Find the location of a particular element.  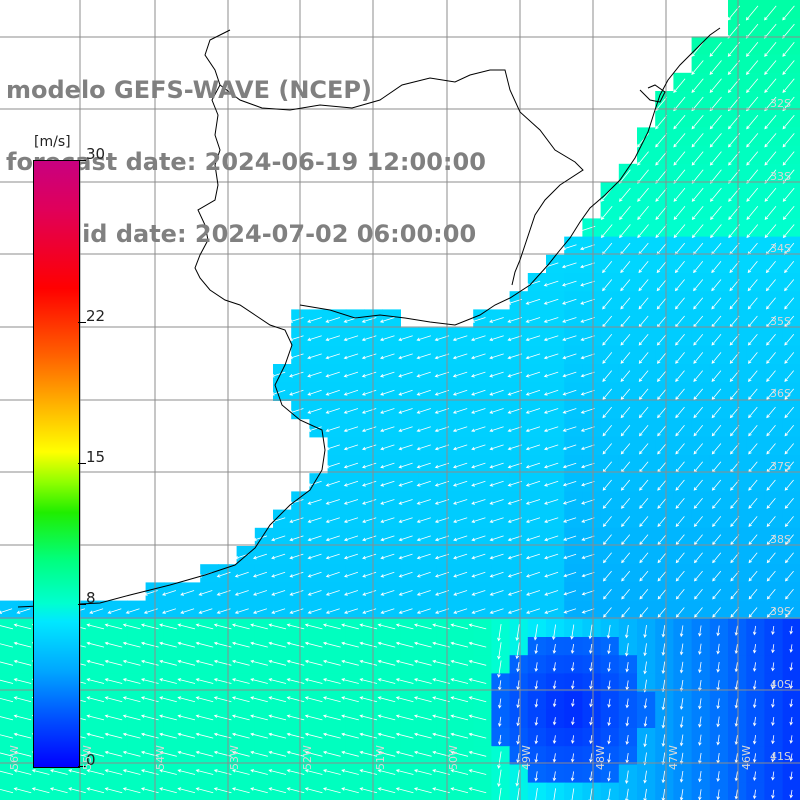

latitude-label: 38S is located at coordinates (780, 539).